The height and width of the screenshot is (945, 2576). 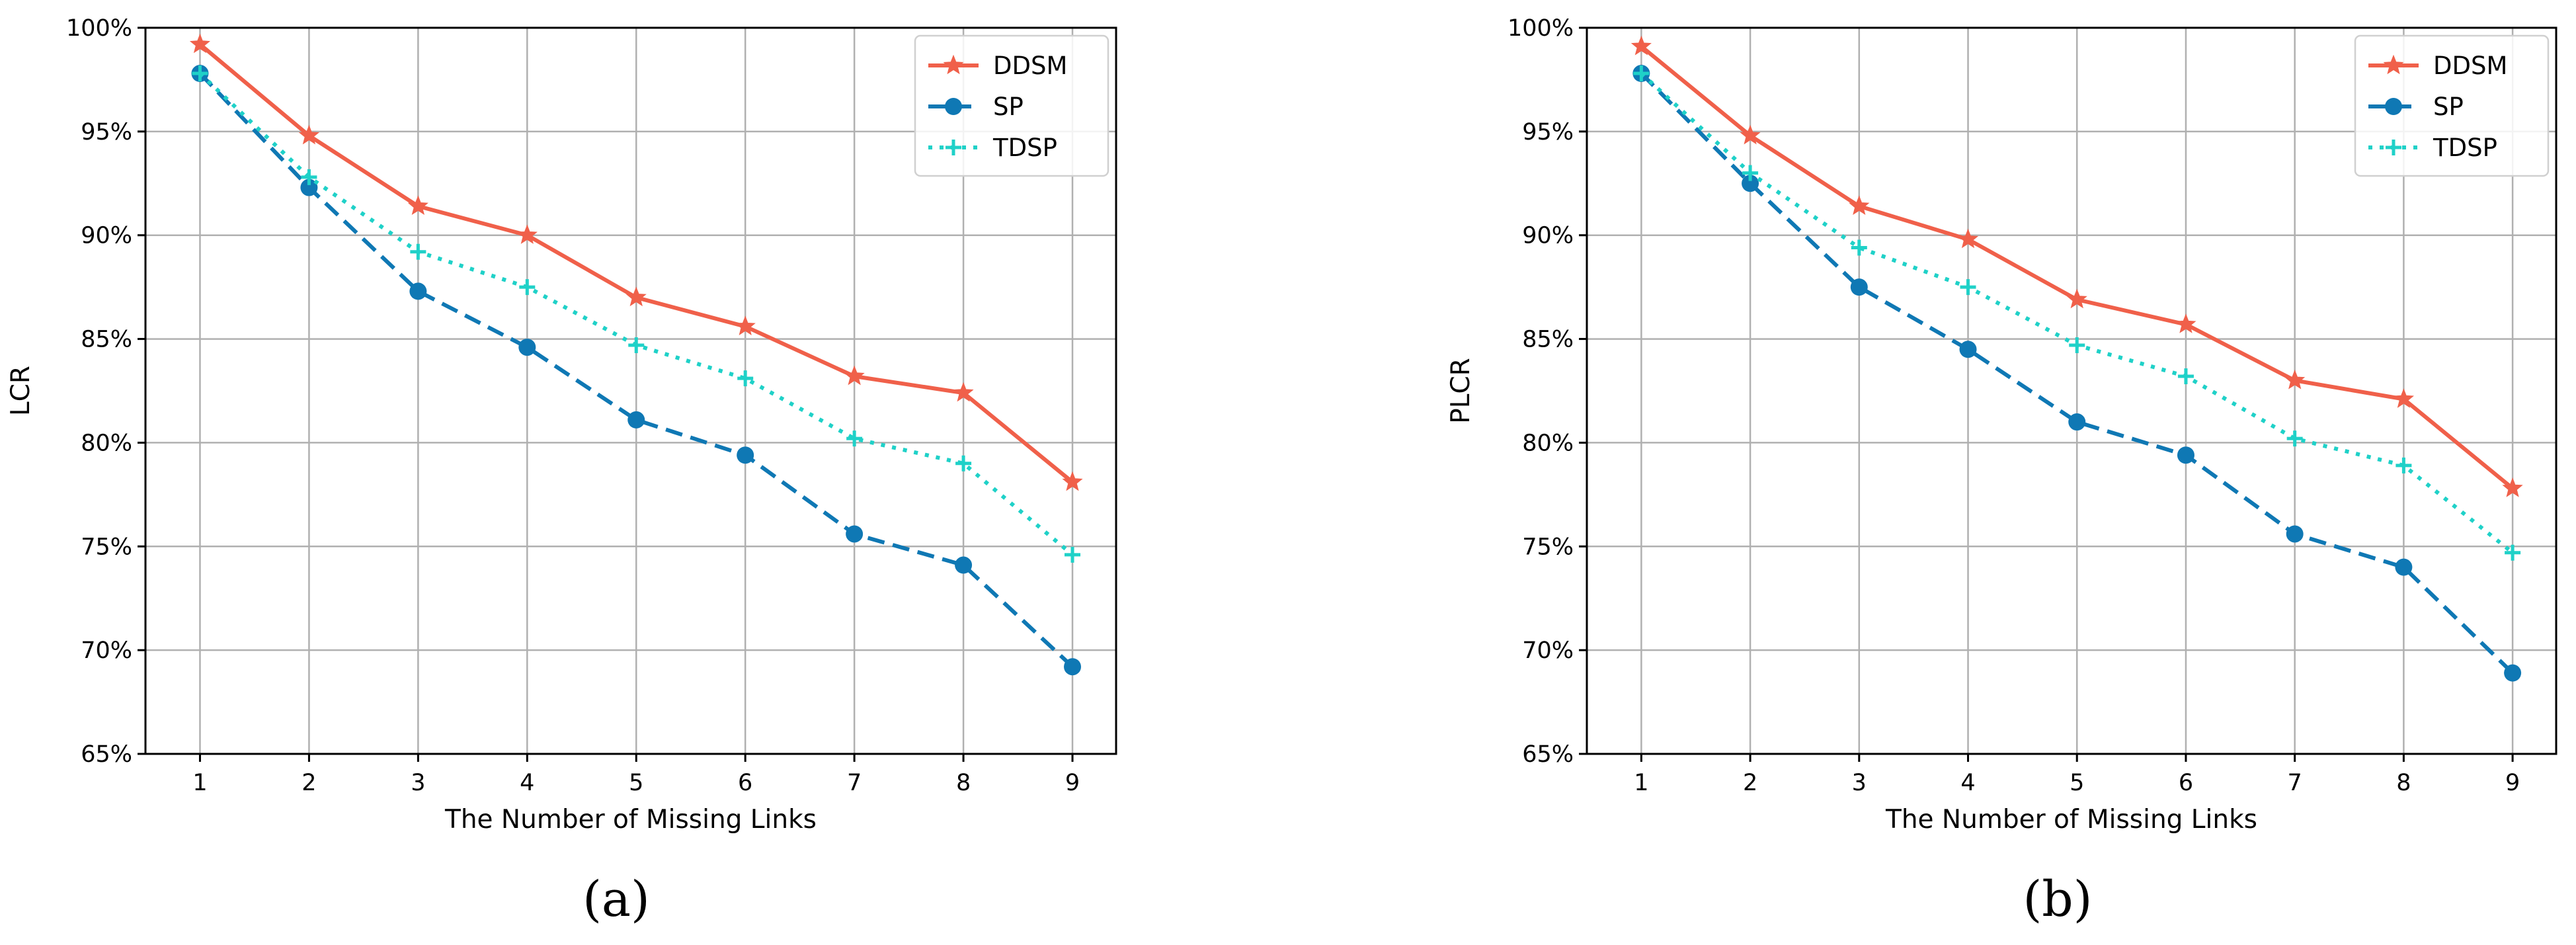 What do you see at coordinates (1548, 132) in the screenshot?
I see `y-tick-label: 95%` at bounding box center [1548, 132].